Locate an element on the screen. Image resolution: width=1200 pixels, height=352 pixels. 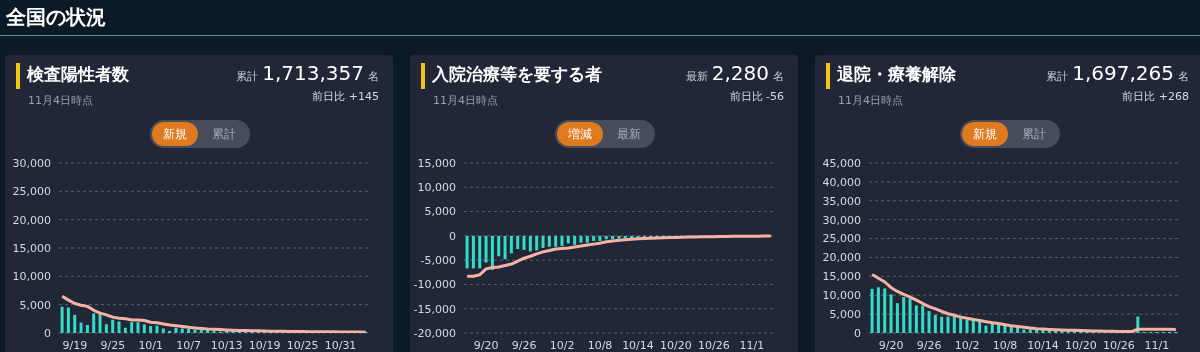
y-tick-label: -20,000 is located at coordinates (434, 333).